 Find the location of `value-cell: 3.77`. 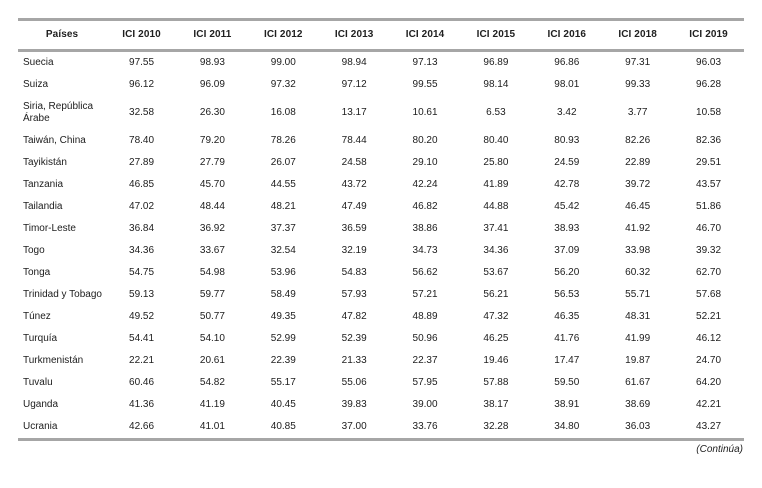

value-cell: 3.77 is located at coordinates (637, 112).